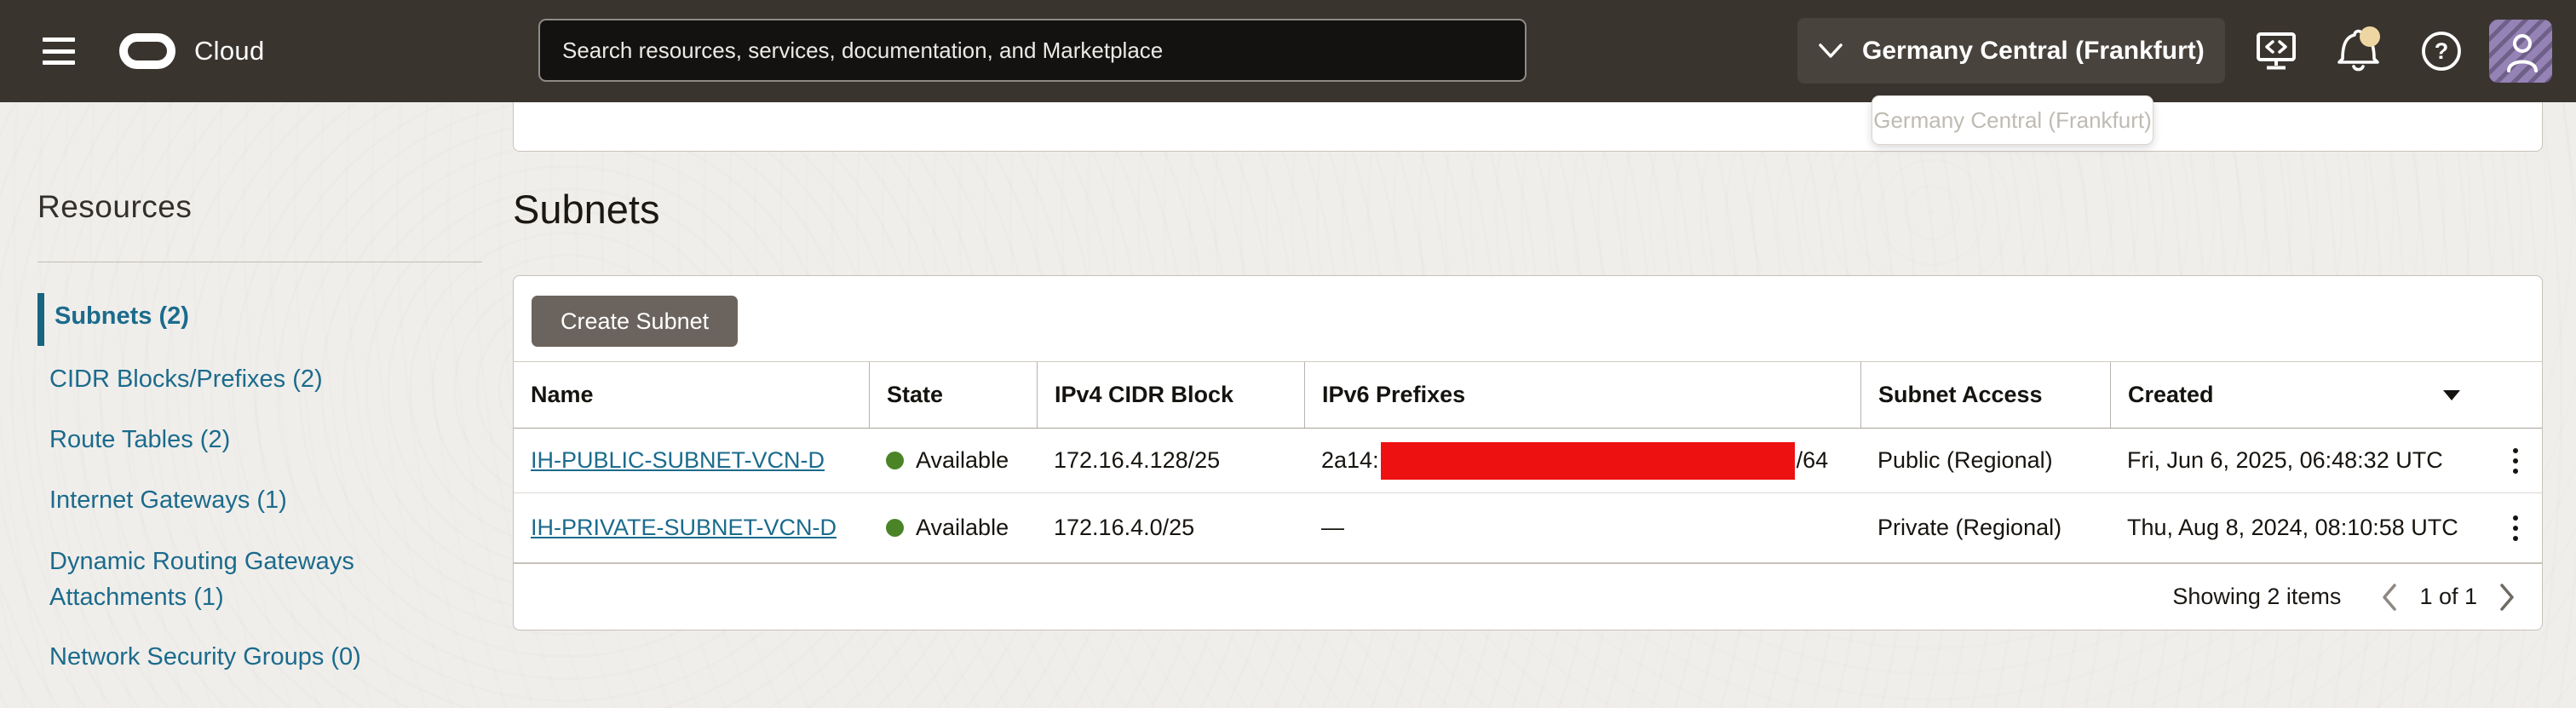 This screenshot has width=2576, height=708. What do you see at coordinates (1985, 395) in the screenshot?
I see `column-header-access: Subnet Access` at bounding box center [1985, 395].